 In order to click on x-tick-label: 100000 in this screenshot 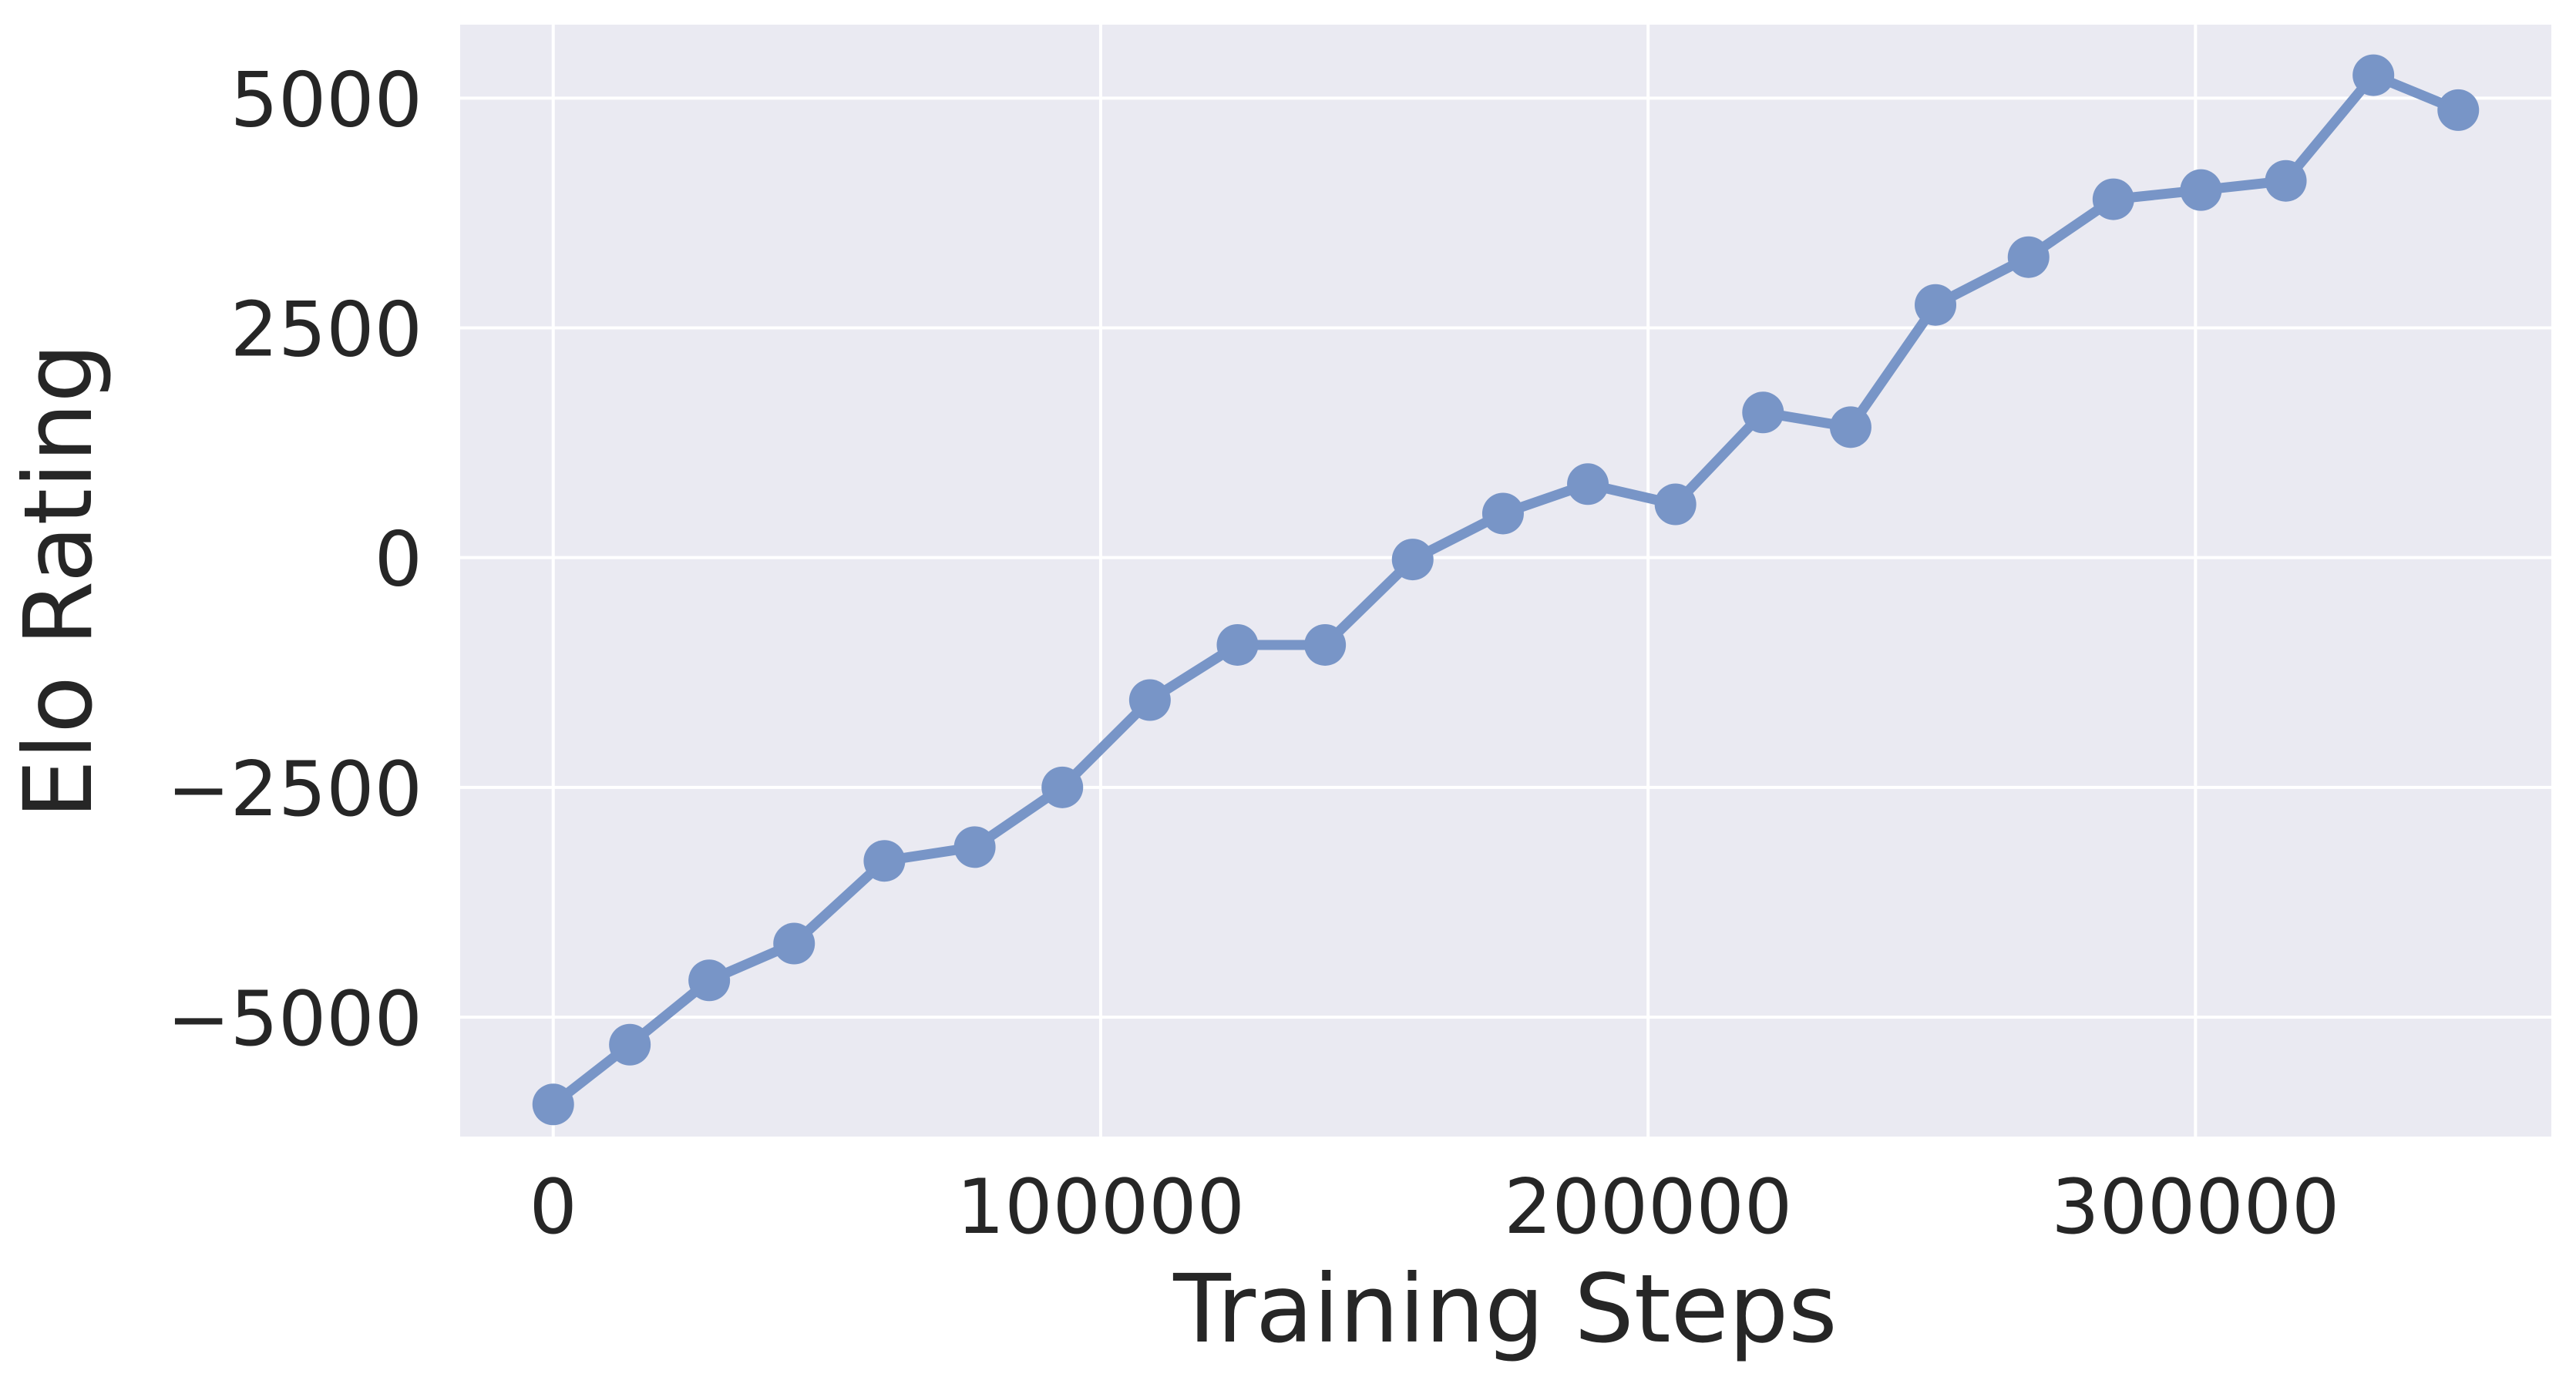, I will do `click(1101, 1207)`.